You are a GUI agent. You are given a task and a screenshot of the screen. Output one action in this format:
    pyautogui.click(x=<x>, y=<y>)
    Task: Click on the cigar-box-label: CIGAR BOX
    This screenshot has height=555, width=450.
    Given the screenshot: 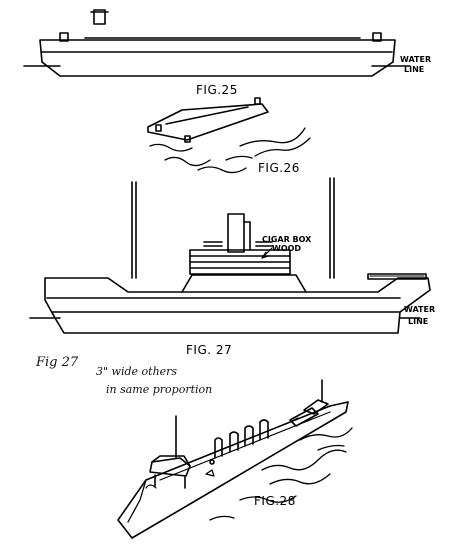 What is the action you would take?
    pyautogui.click(x=287, y=239)
    